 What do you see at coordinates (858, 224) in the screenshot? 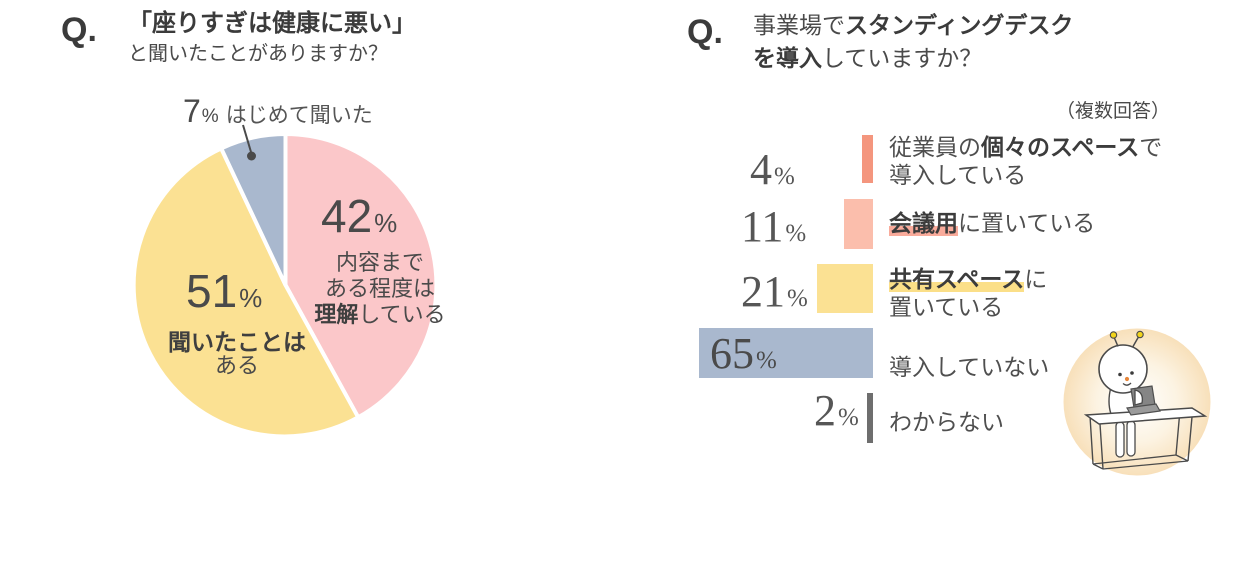
I see `bar-meeting-use` at bounding box center [858, 224].